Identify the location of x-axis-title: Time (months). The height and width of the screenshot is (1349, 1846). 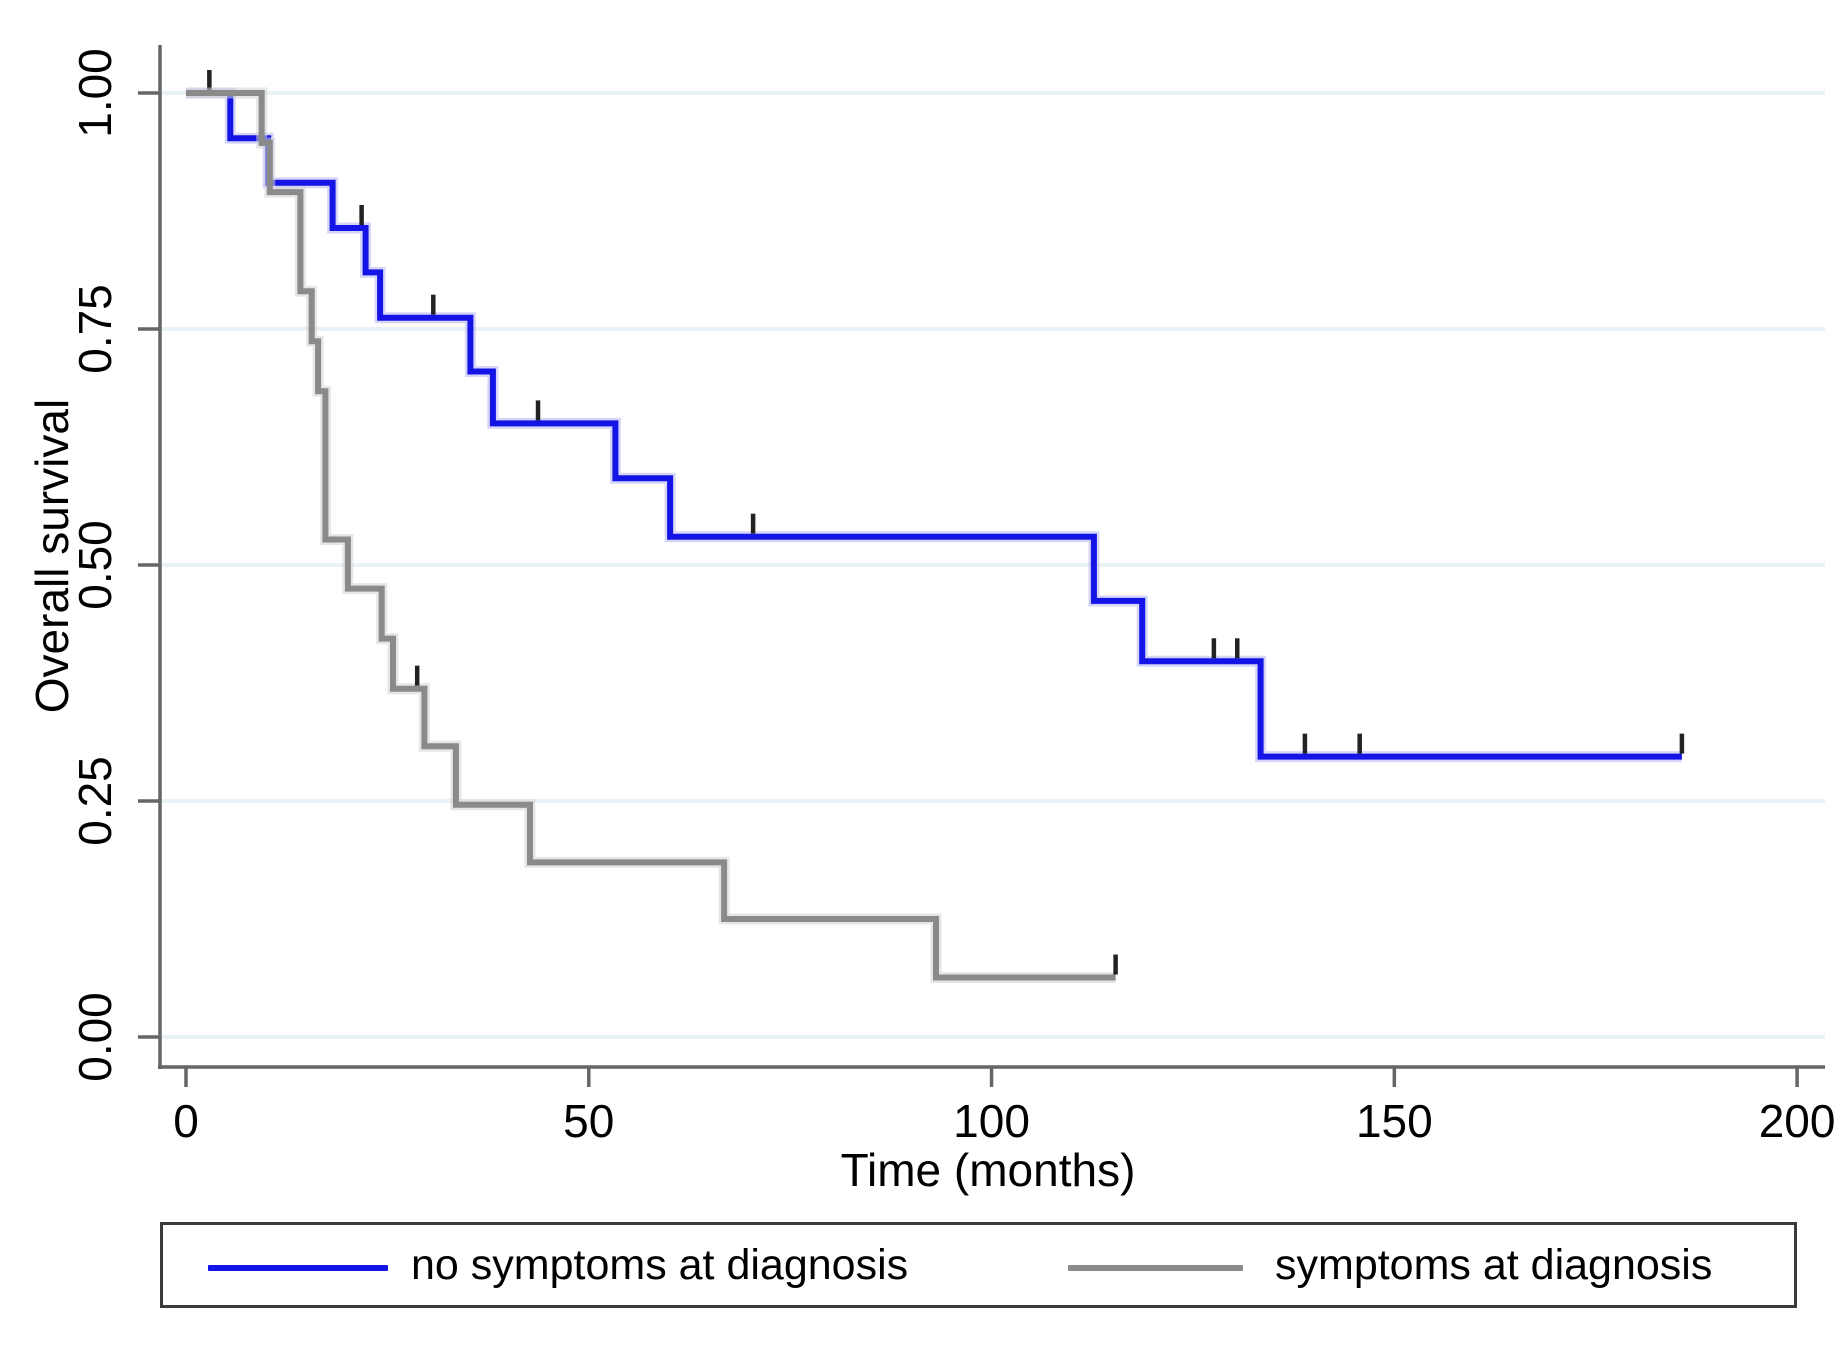
(988, 1170).